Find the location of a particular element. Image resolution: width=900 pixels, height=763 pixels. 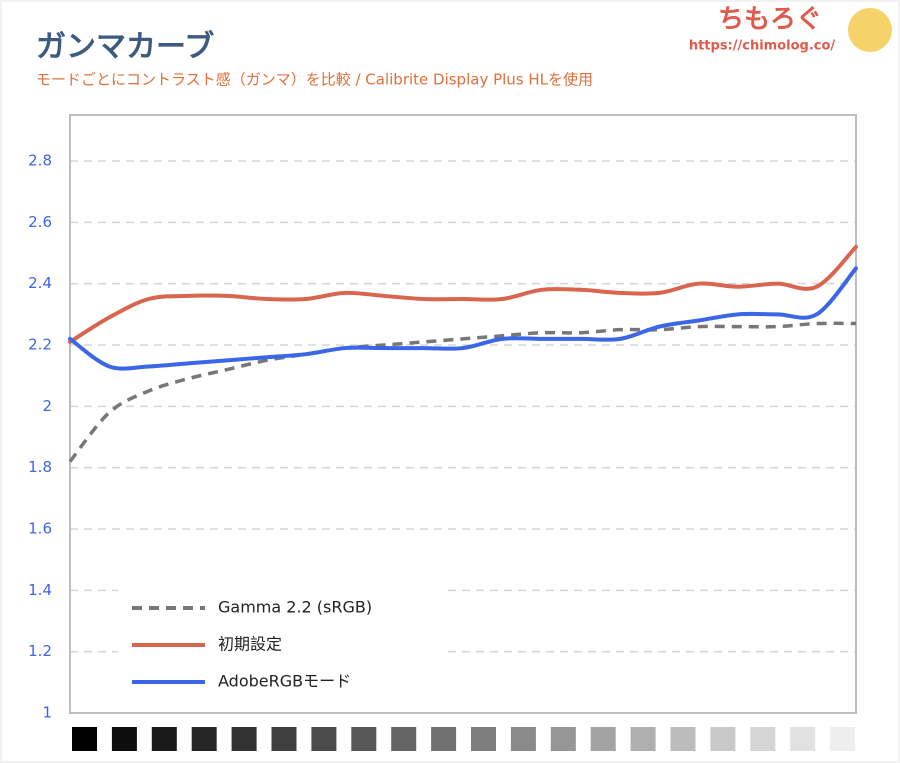

logo-url: https://chimolog.co/ is located at coordinates (762, 46).